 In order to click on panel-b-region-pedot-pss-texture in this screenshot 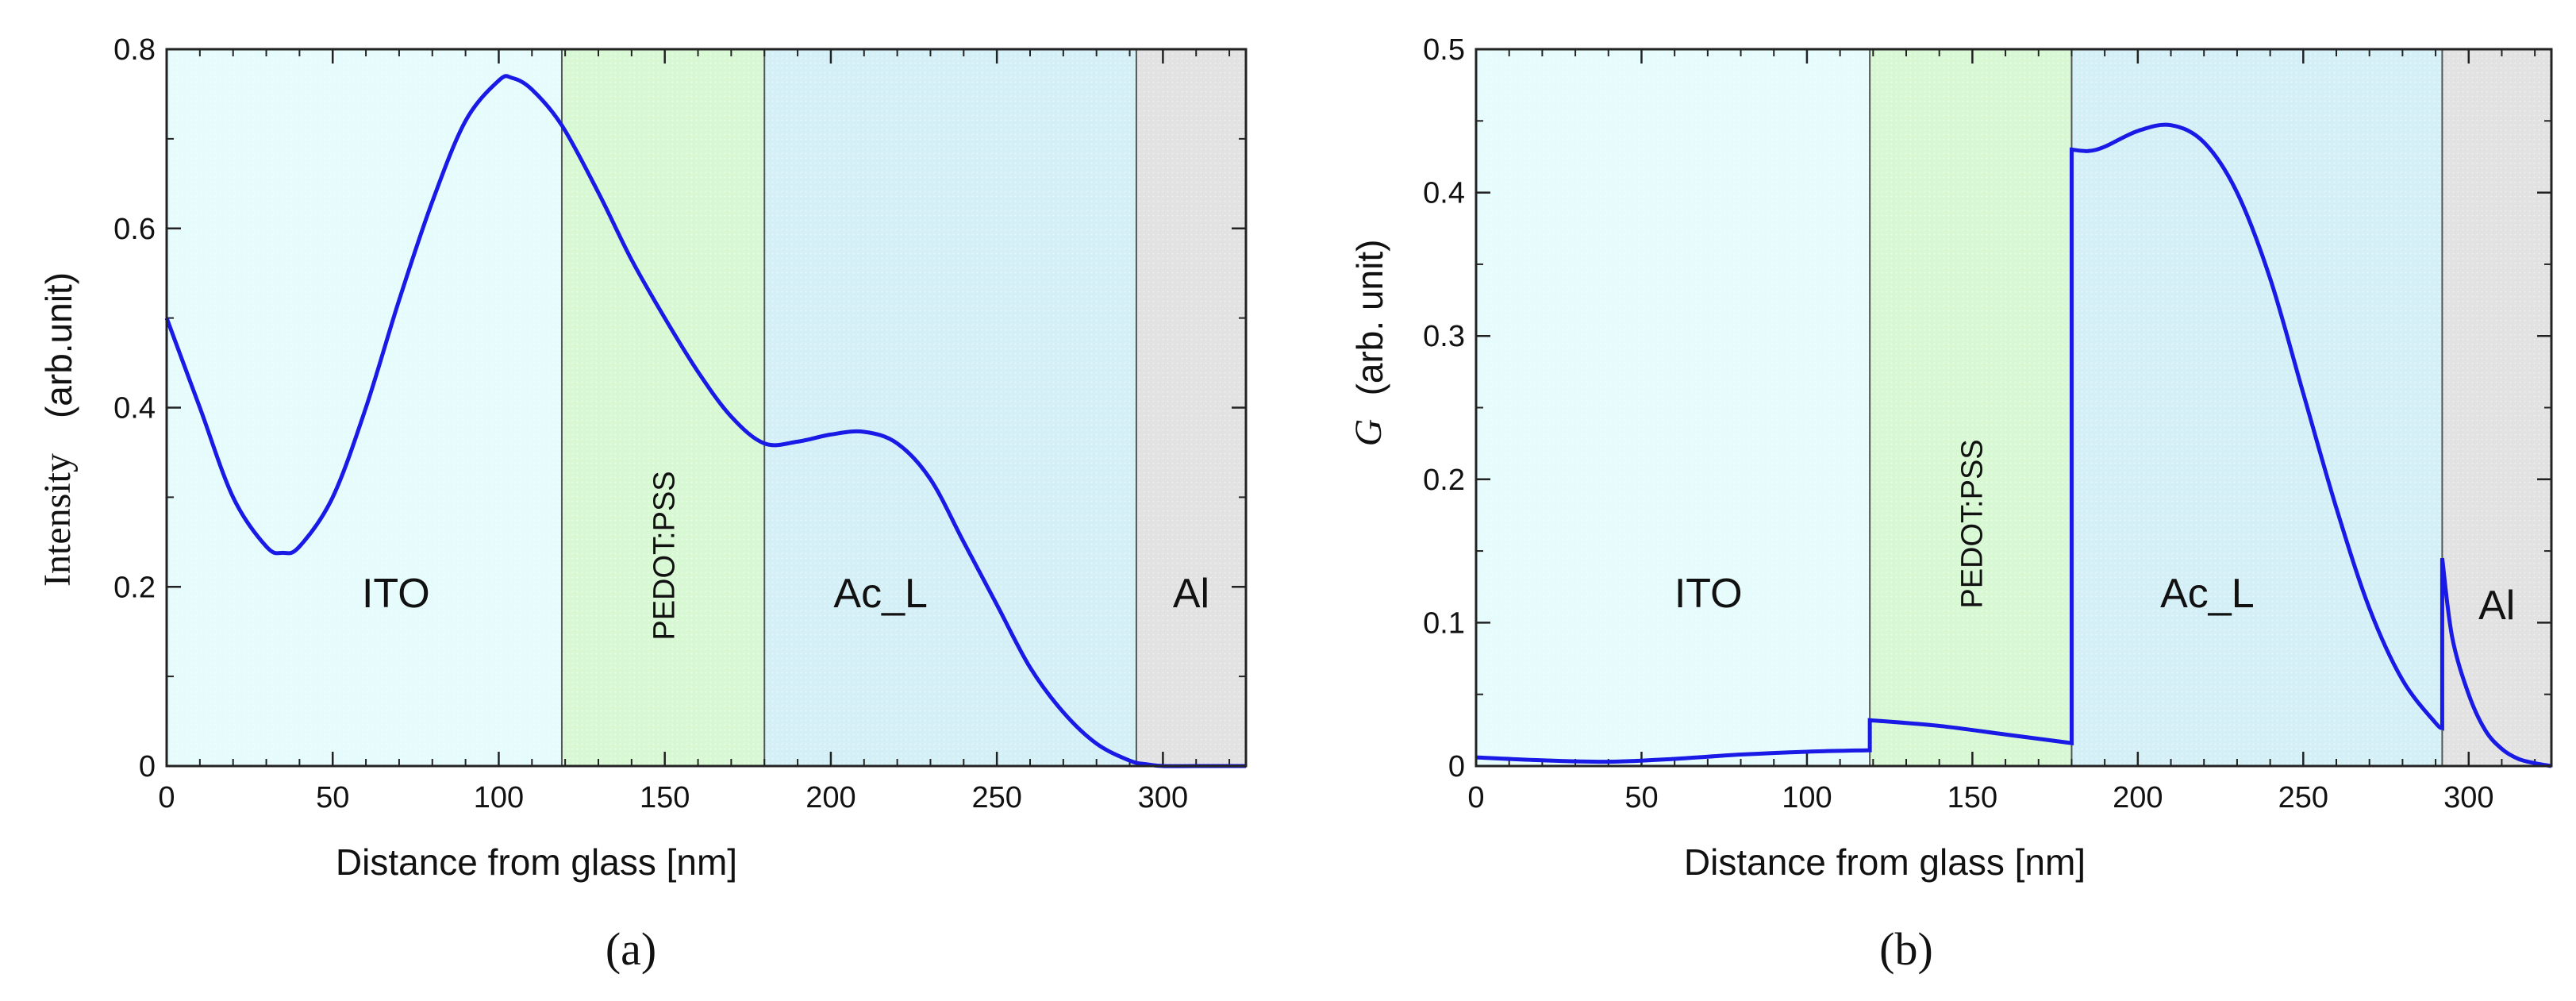, I will do `click(1971, 408)`.